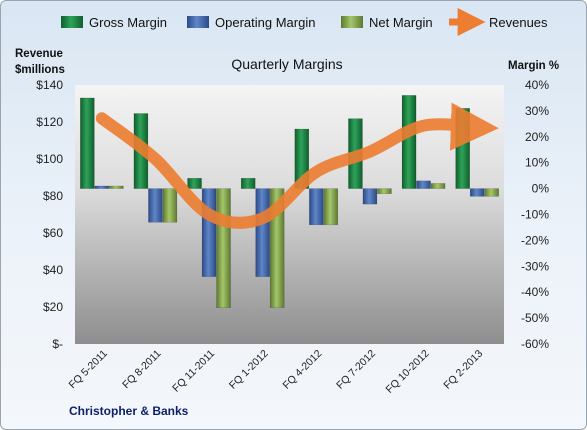 The width and height of the screenshot is (587, 430). I want to click on y-left-tick-label: $80, so click(53, 196).